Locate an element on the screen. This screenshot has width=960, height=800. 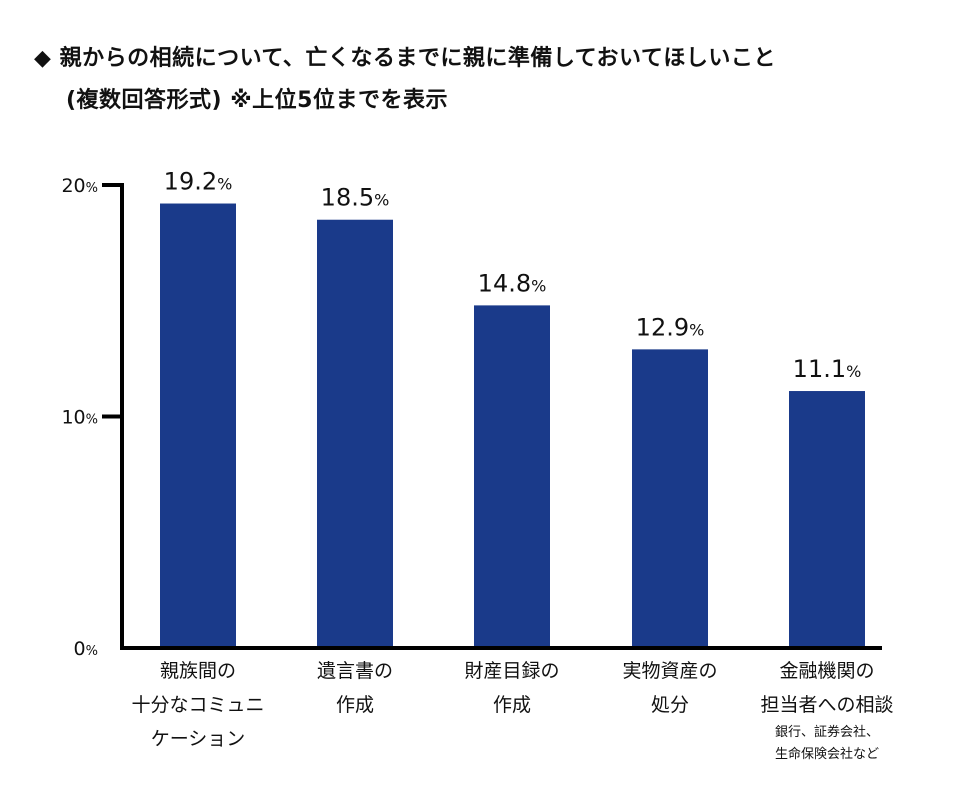
data-label: 14.8% is located at coordinates (512, 283).